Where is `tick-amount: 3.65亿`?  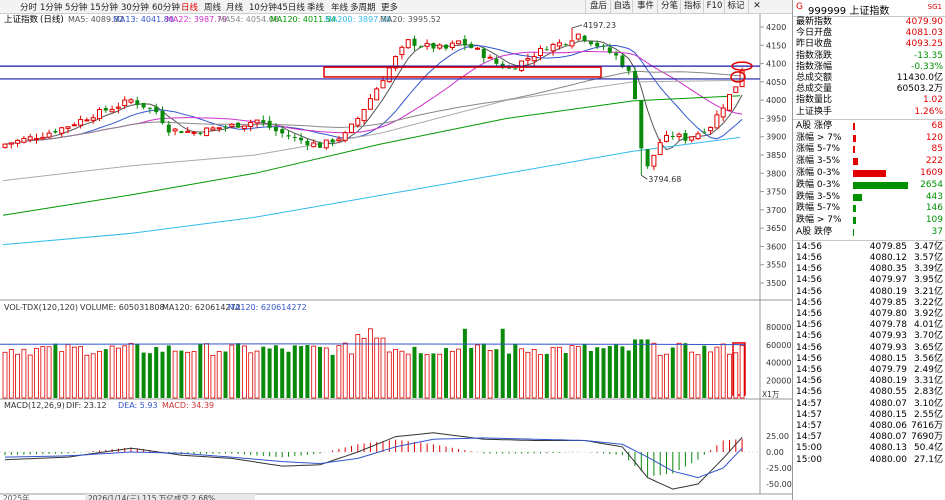 tick-amount: 3.65亿 is located at coordinates (928, 347).